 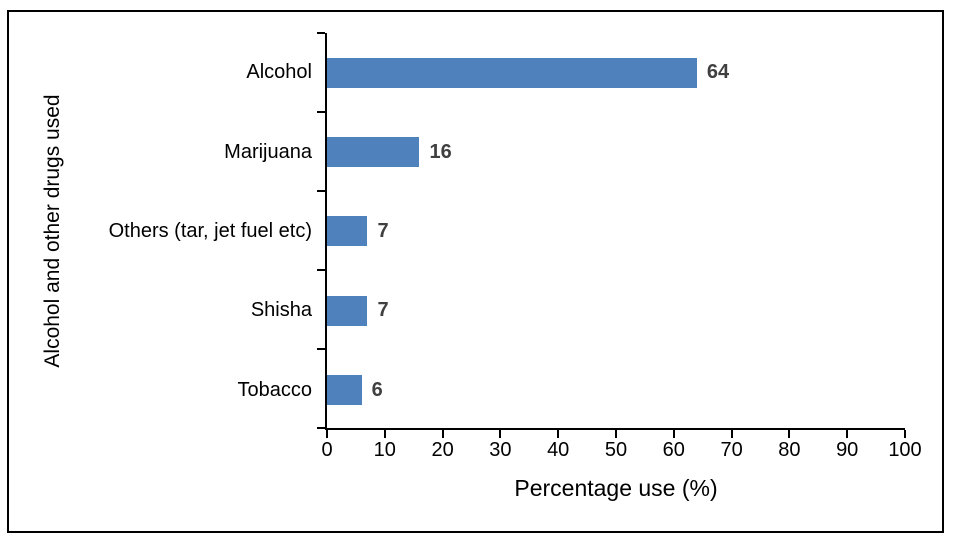 What do you see at coordinates (440, 151) in the screenshot?
I see `value-label-marijuana: 16` at bounding box center [440, 151].